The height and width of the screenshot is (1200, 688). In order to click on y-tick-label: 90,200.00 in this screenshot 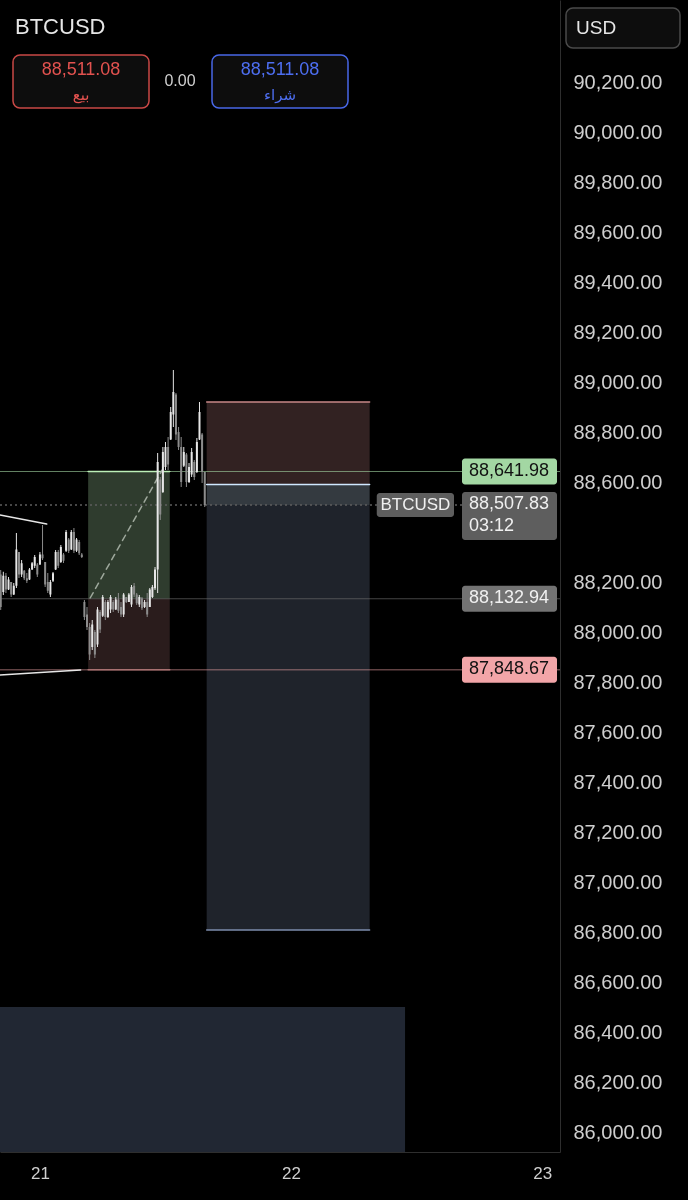, I will do `click(618, 81)`.